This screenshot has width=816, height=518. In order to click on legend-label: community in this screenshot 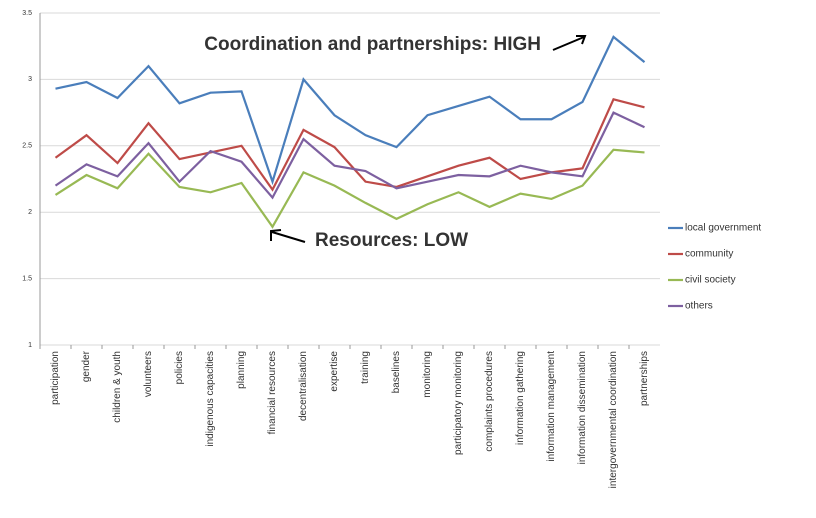, I will do `click(709, 254)`.